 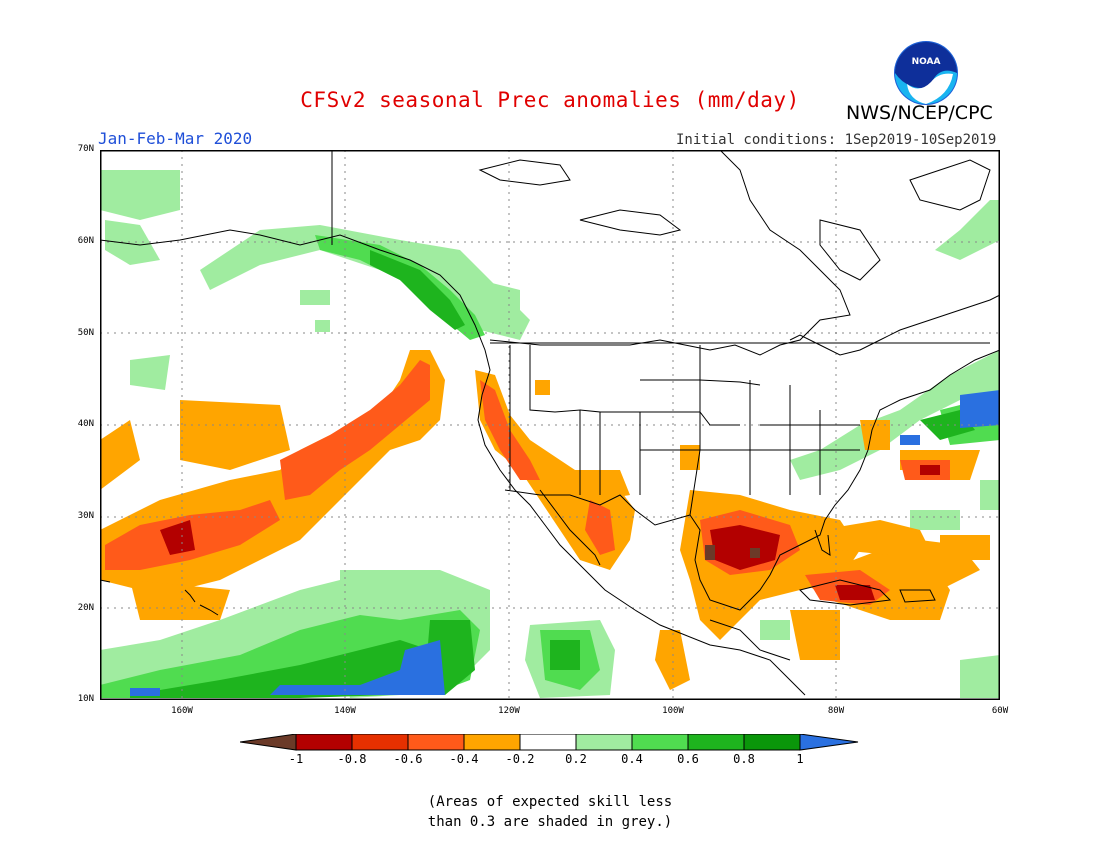 I want to click on colorbar-label: 0.2, so click(x=576, y=759).